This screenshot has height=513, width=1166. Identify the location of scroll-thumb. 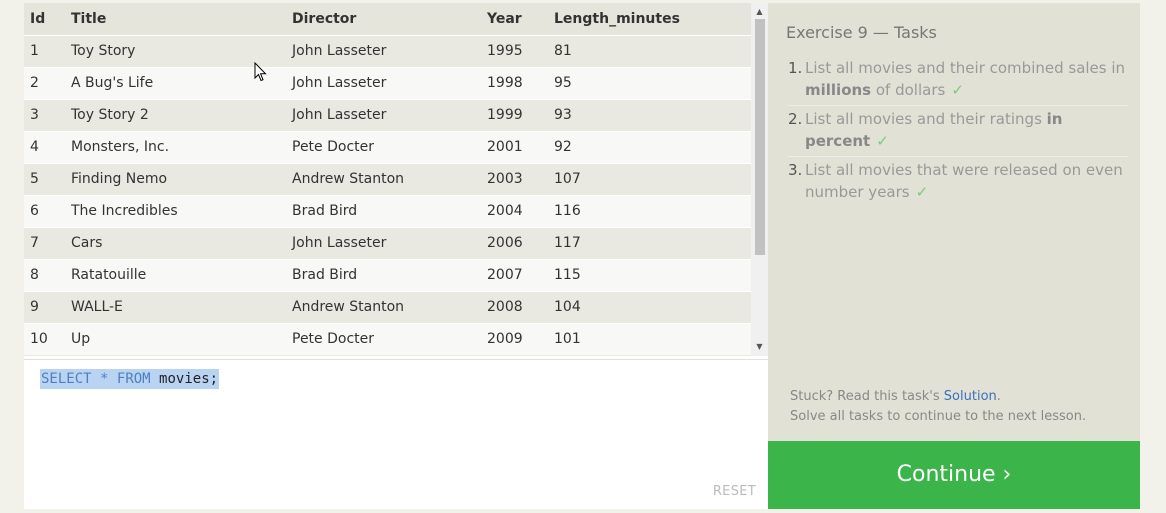
(760, 137).